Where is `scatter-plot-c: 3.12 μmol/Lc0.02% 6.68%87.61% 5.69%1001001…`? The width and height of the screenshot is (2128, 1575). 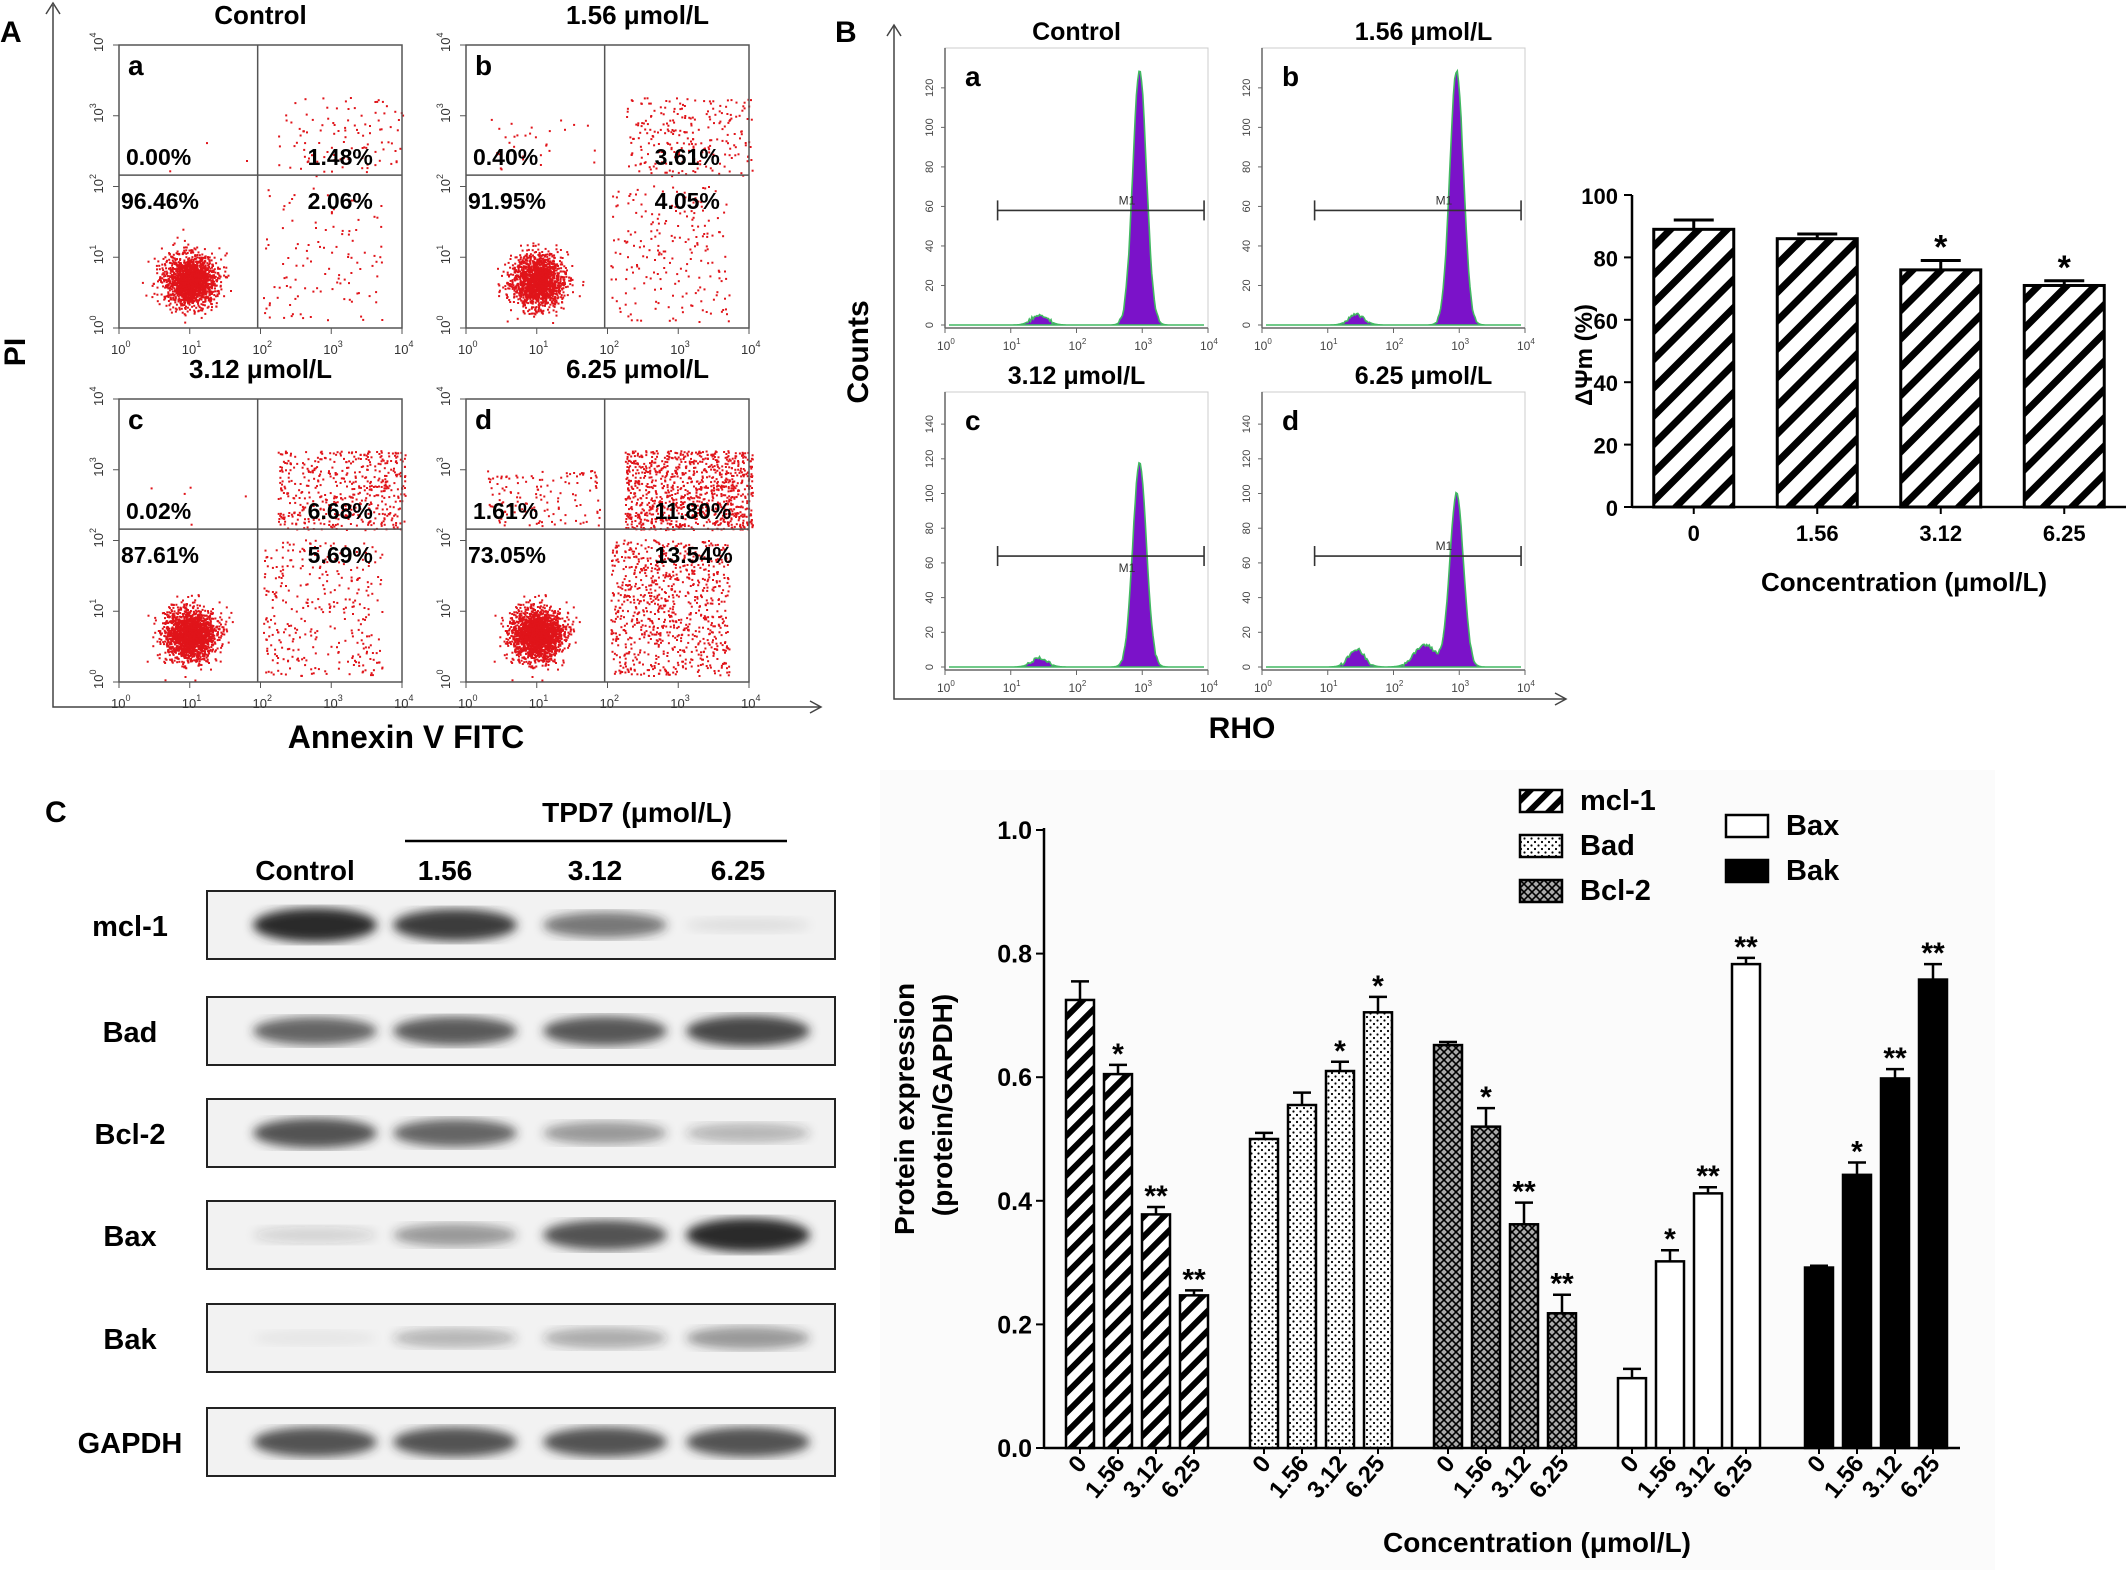 scatter-plot-c: 3.12 μmol/Lc0.02% 6.68%87.61% 5.69%1001001… is located at coordinates (250, 532).